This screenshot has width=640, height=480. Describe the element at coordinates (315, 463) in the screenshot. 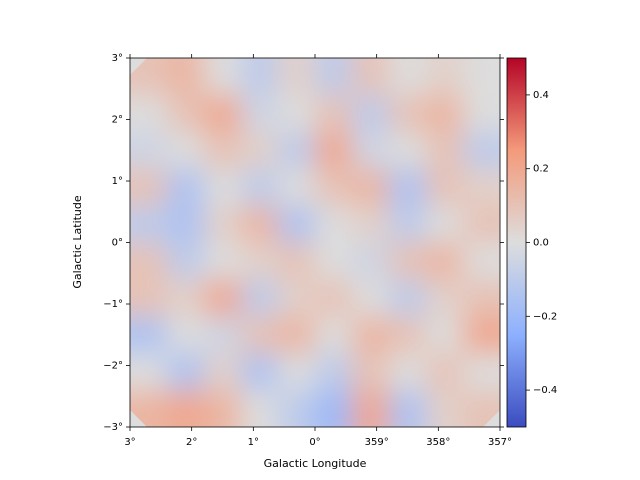

I see `x-axis-label: Galactic Longitude` at that location.